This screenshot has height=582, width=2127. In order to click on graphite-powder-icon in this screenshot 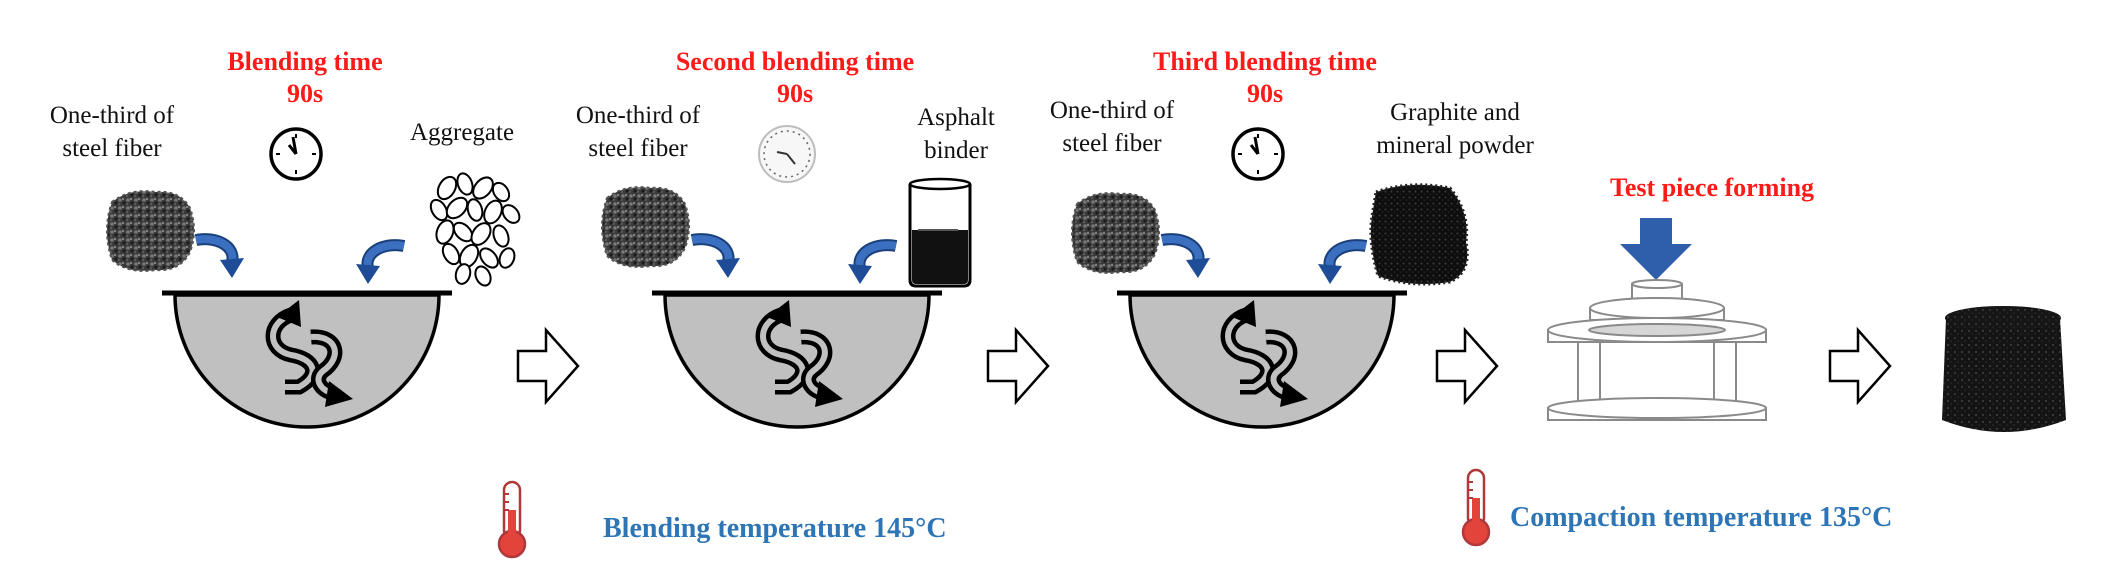, I will do `click(1419, 234)`.